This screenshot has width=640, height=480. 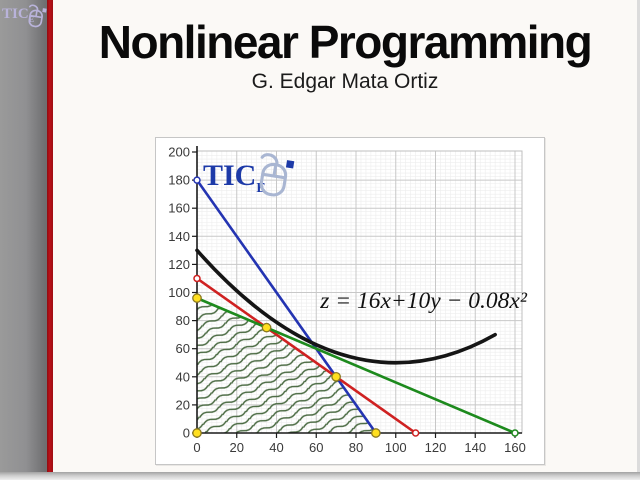 I want to click on constraint-line-green-marker, so click(x=515, y=433).